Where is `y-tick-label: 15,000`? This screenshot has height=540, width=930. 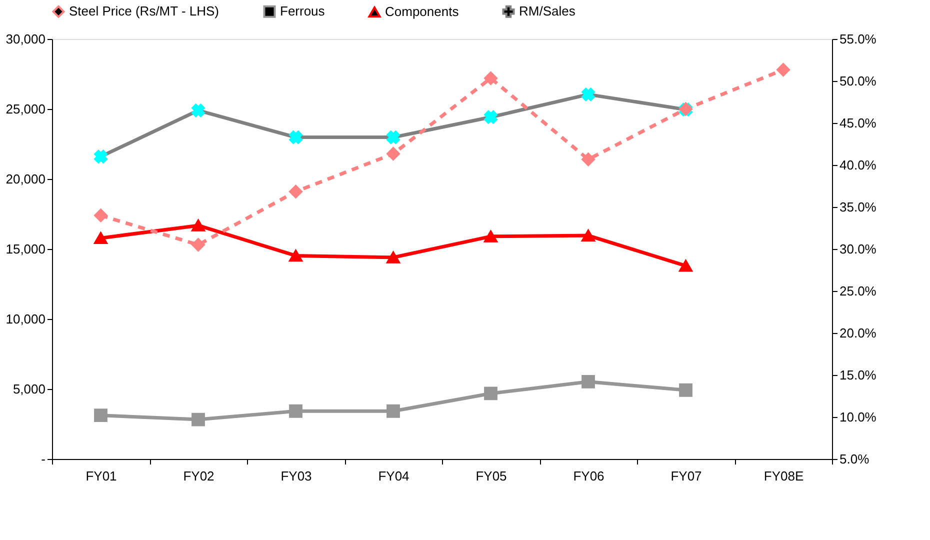 y-tick-label: 15,000 is located at coordinates (26, 249).